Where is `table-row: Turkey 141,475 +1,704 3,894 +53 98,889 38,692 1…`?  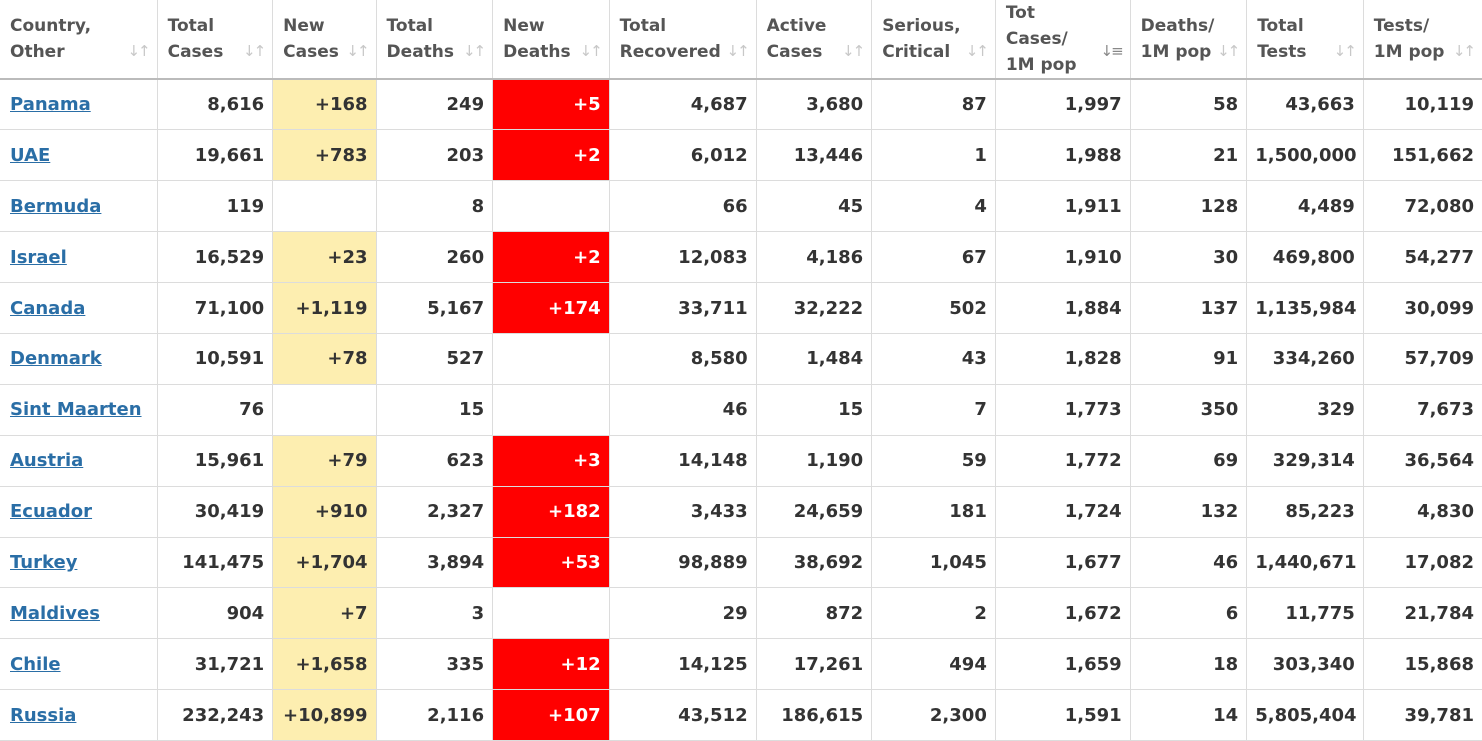 table-row: Turkey 141,475 +1,704 3,894 +53 98,889 38,692 1… is located at coordinates (741, 562).